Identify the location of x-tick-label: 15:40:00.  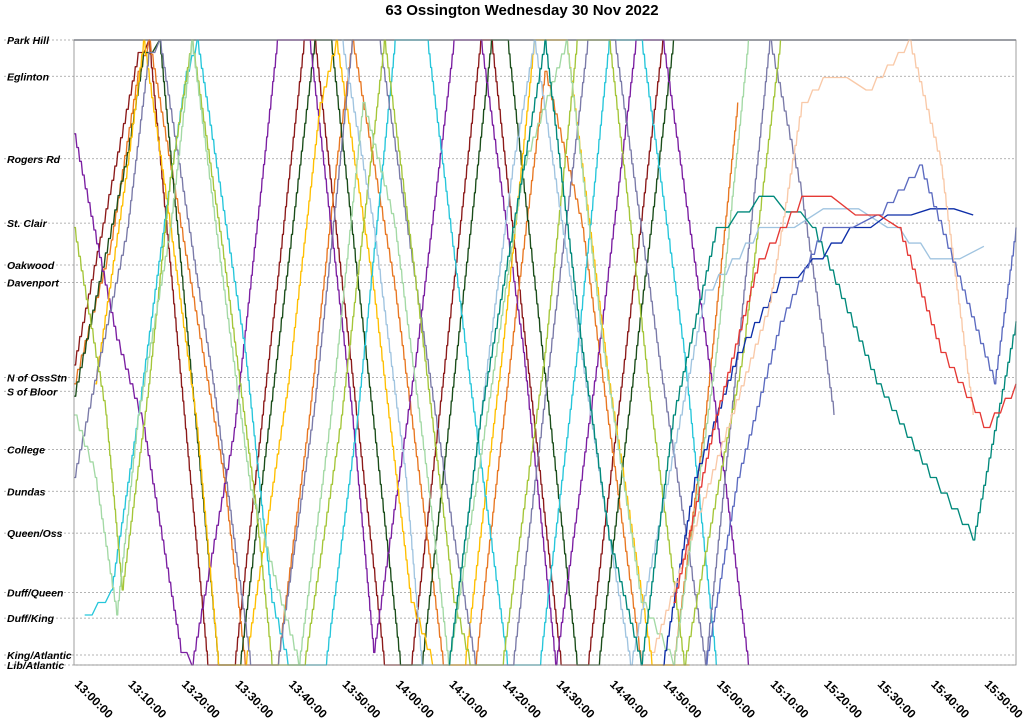
(950, 699).